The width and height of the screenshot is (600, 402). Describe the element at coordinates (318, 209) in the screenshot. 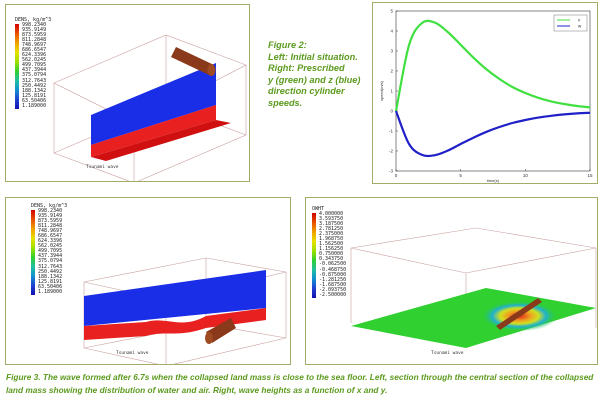

I see `legend-title: OWHT` at that location.